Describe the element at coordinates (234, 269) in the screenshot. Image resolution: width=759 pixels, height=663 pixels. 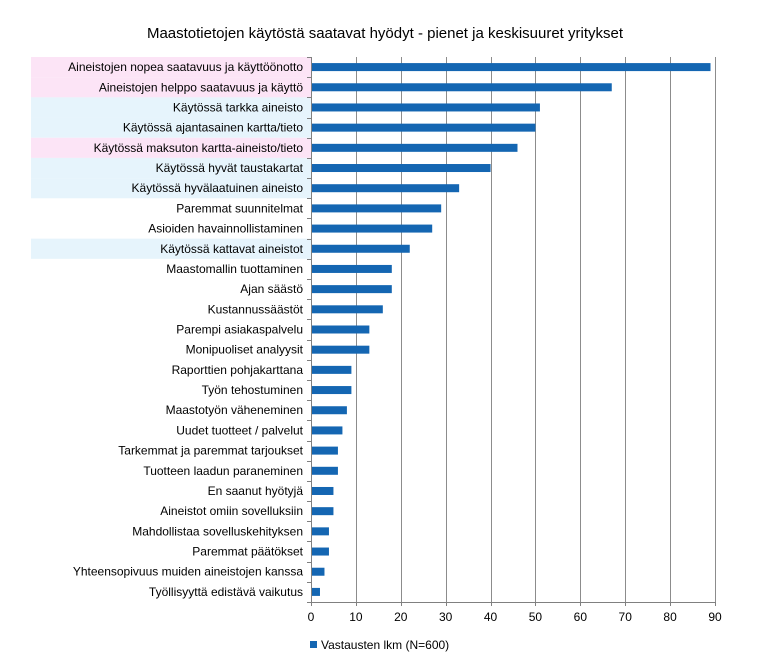
I see `category-label: Maastomallin tuottaminen` at that location.